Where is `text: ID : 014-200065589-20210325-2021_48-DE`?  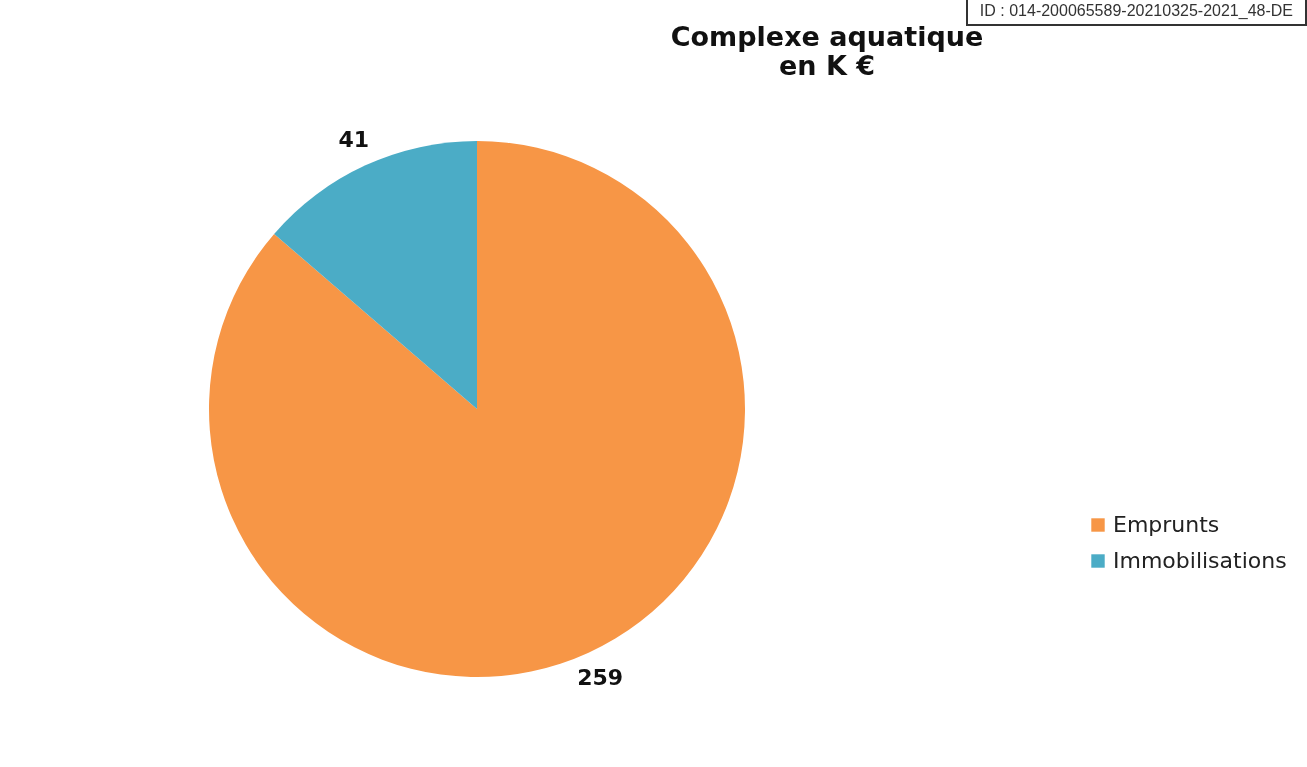 text: ID : 014-200065589-20210325-2021_48-DE is located at coordinates (1136, 10).